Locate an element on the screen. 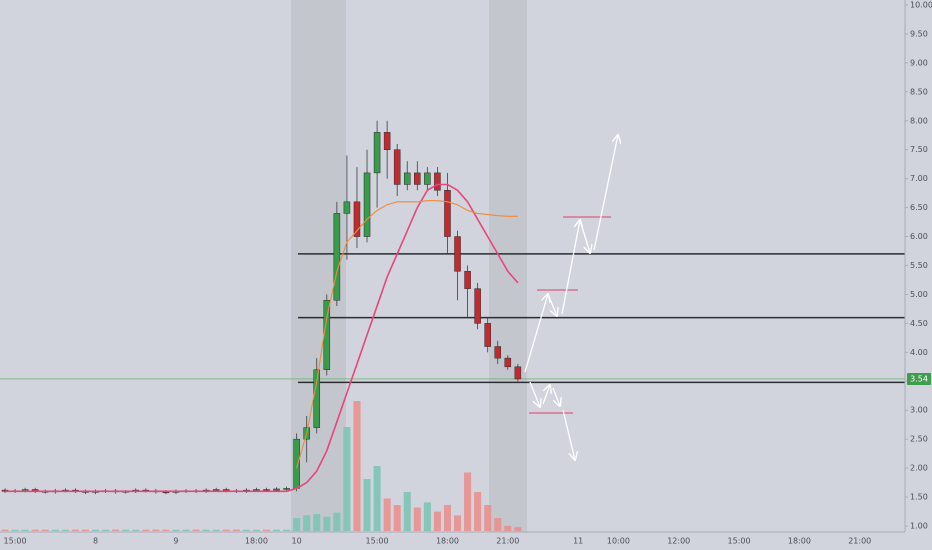 The image size is (932, 550). y-tick-label: 2.00 is located at coordinates (919, 468).